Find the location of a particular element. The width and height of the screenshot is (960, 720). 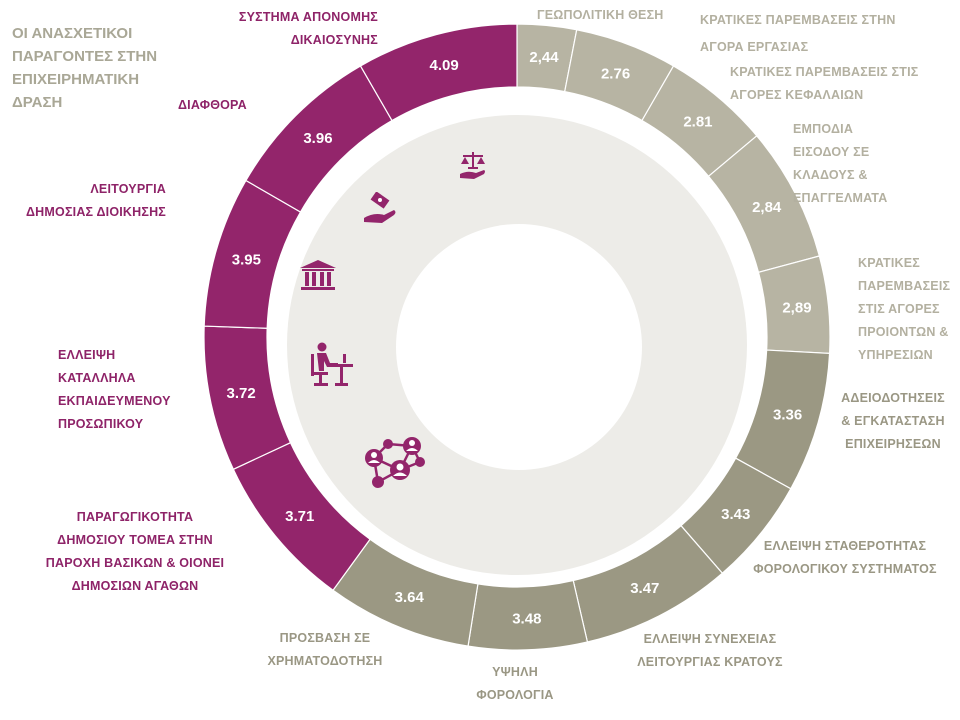

slice-label: ΠΡΟΣΒΑΣΗ ΣΕ ΧΡΗΜΑΤΟΔΟΤΗΣΗ is located at coordinates (325, 649).